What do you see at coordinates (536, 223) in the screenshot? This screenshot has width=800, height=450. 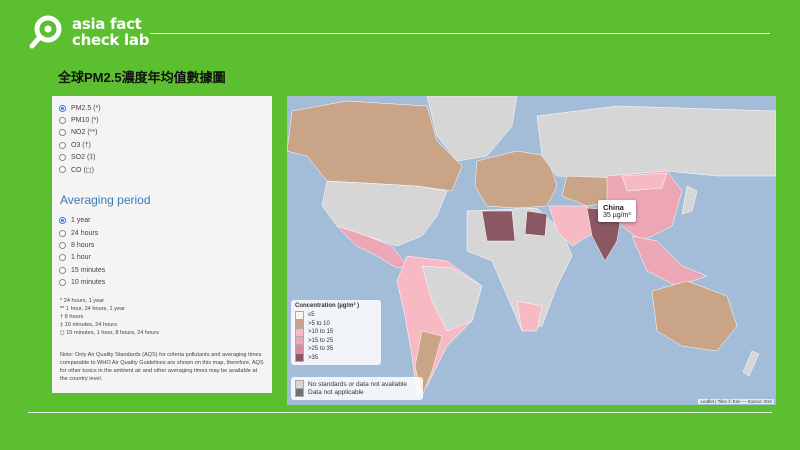 I see `egypt` at bounding box center [536, 223].